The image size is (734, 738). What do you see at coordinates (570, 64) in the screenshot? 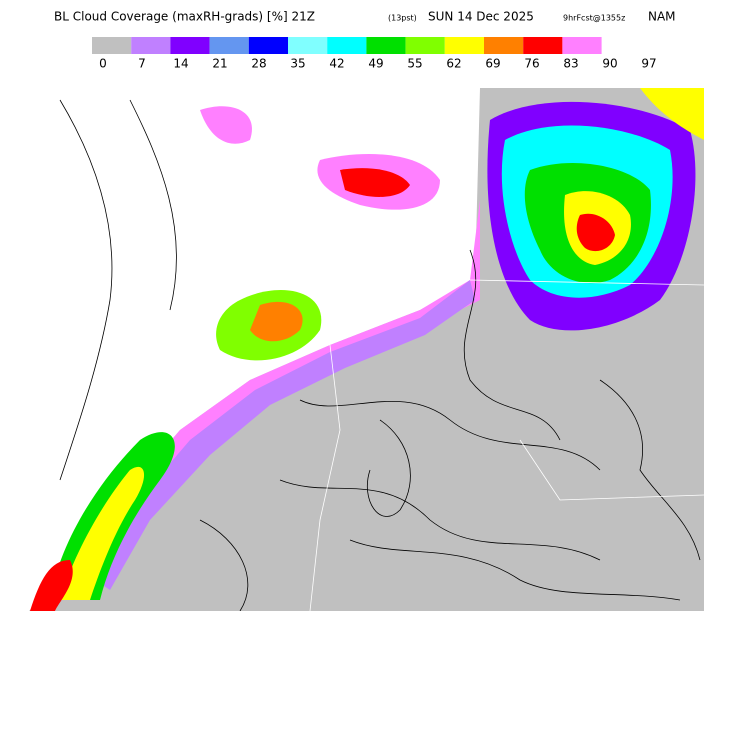
I see `legend-label: 83` at bounding box center [570, 64].